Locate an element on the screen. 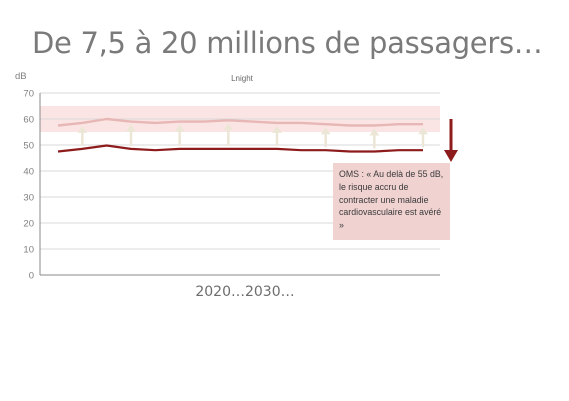 The image size is (569, 401). y-tick-label: 70 is located at coordinates (28, 94).